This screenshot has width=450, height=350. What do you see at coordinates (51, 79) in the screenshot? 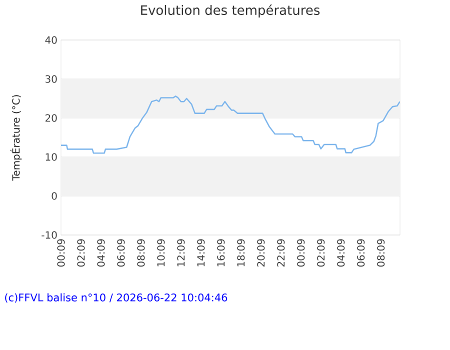
I see `y-tick-label: 30` at bounding box center [51, 79].